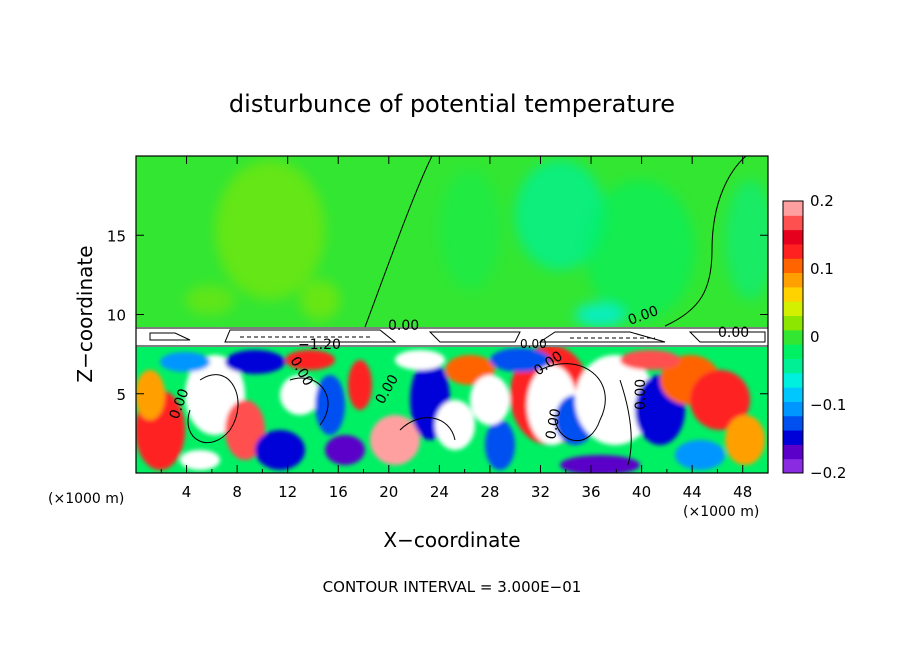 This screenshot has width=904, height=654. I want to click on colorbar-frame, so click(793, 337).